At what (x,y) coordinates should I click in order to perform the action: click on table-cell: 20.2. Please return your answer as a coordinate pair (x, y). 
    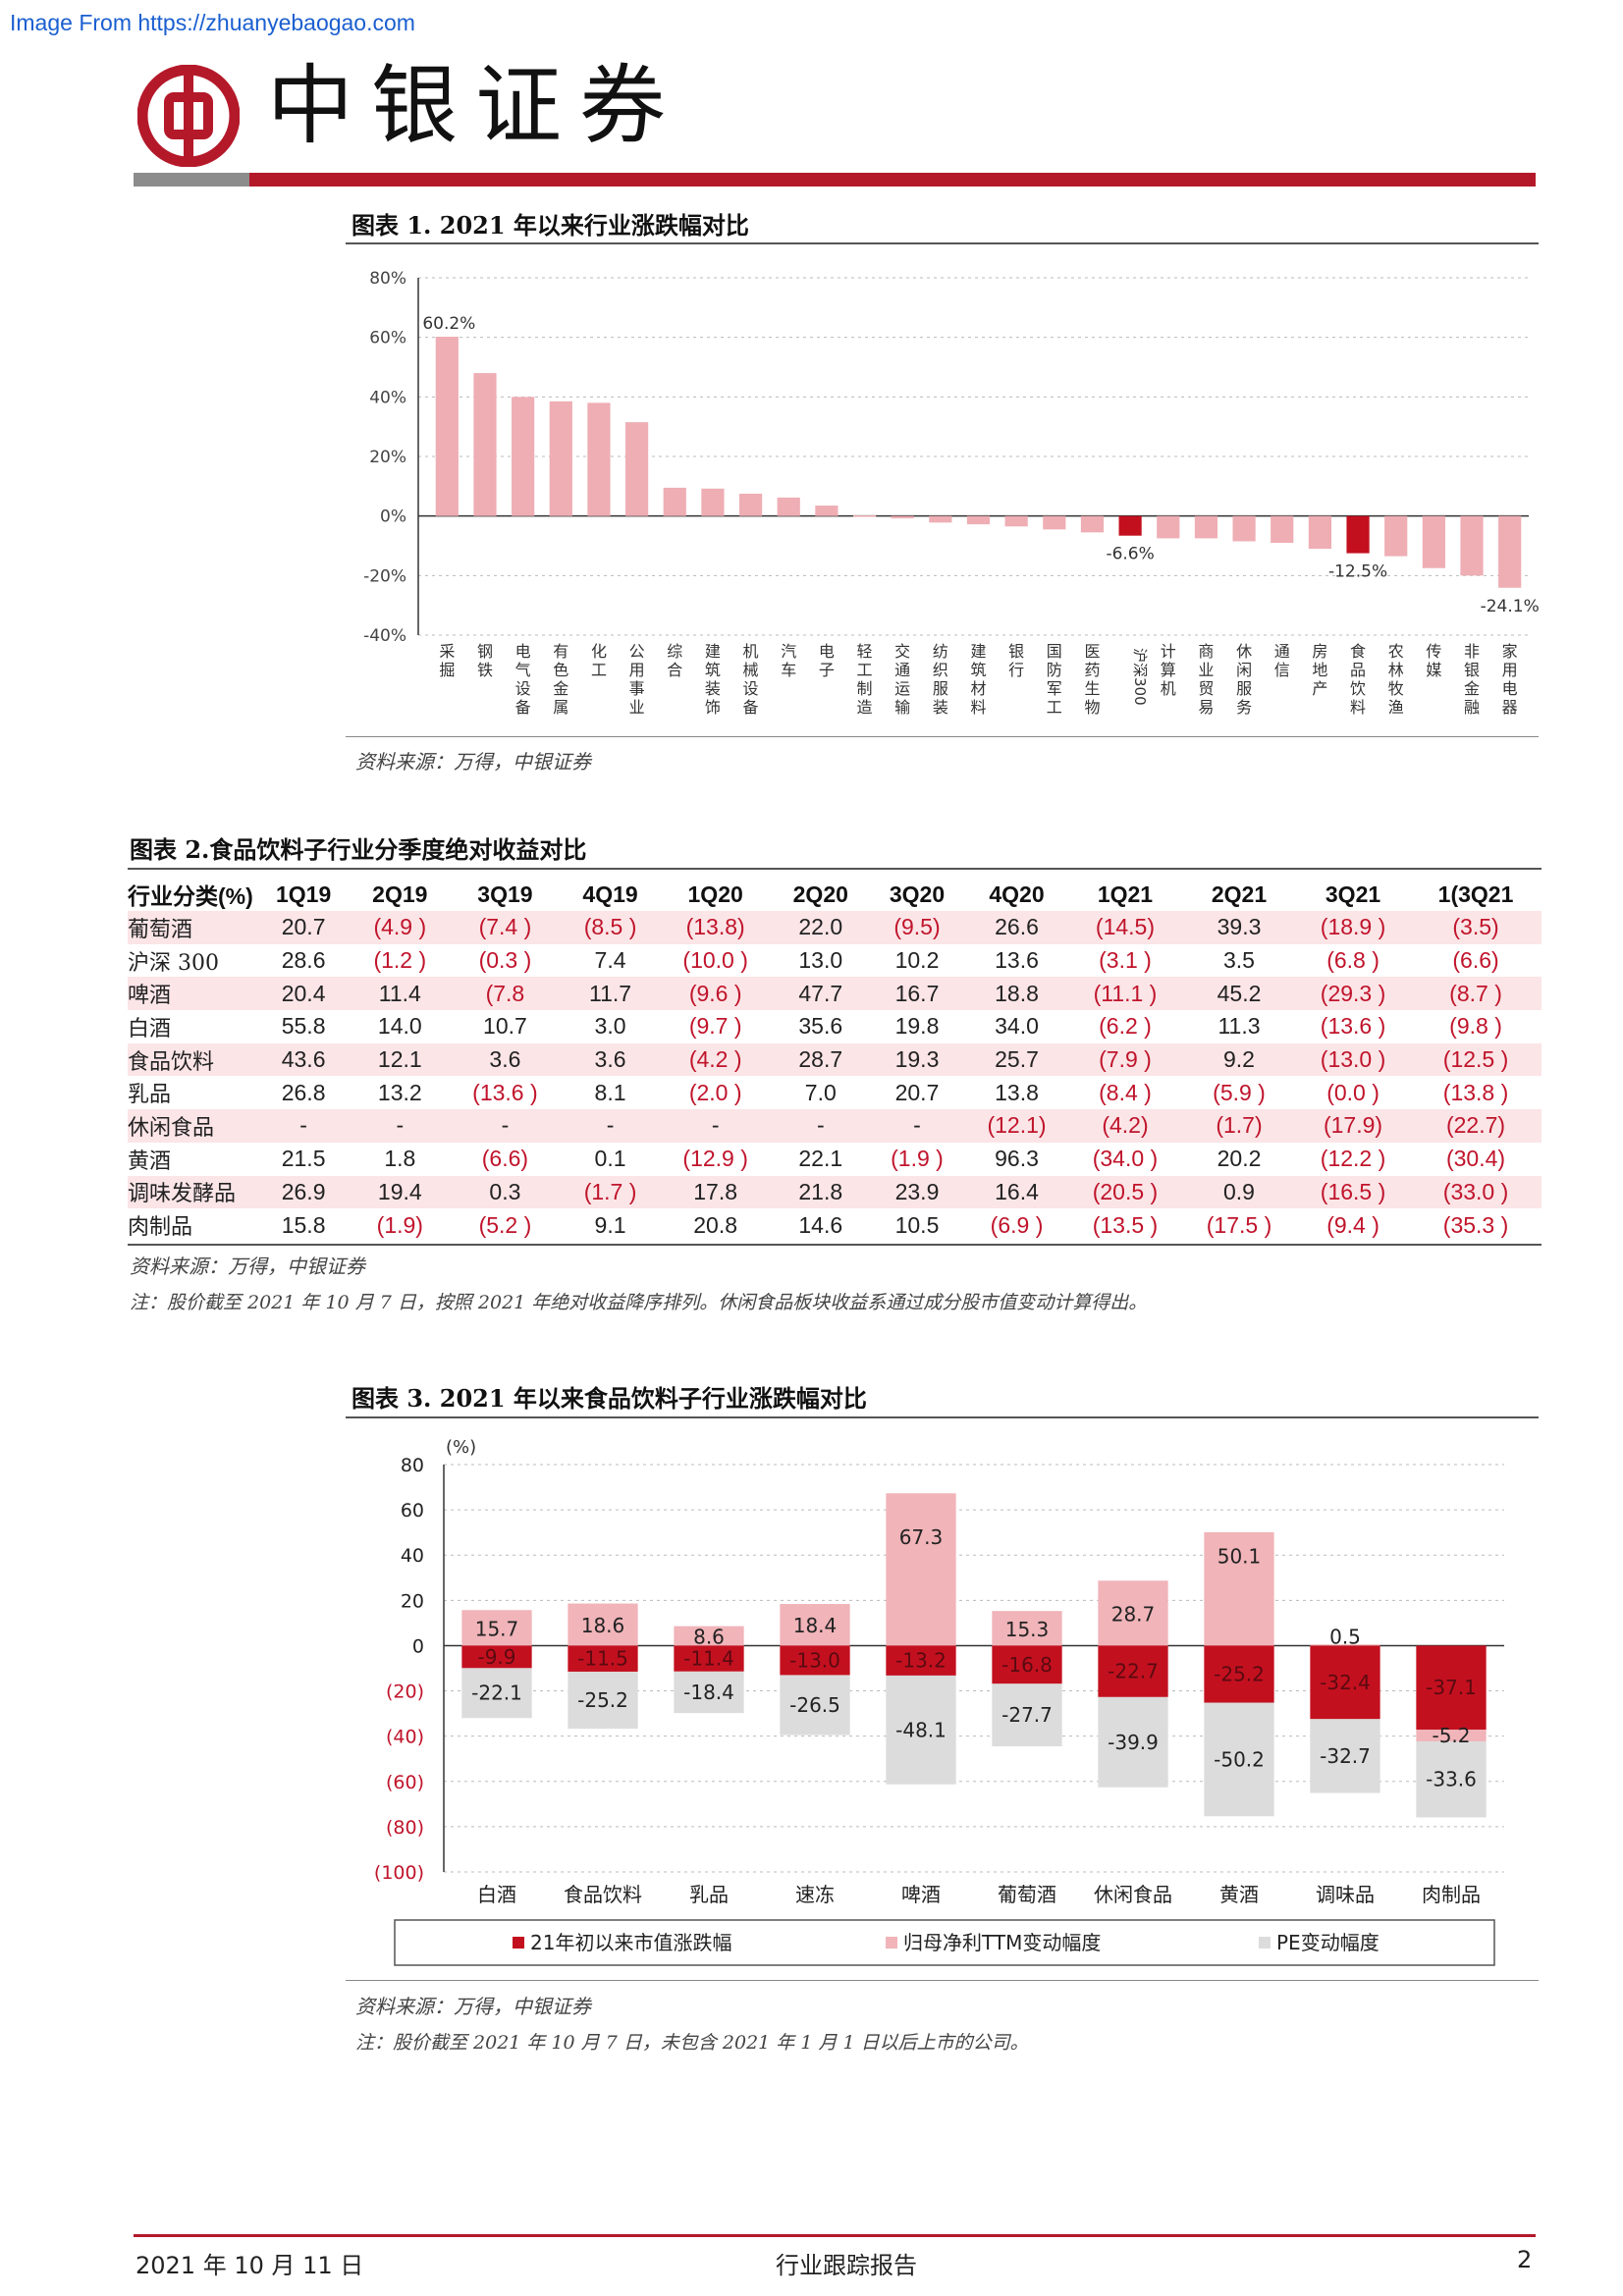
    Looking at the image, I should click on (1239, 1159).